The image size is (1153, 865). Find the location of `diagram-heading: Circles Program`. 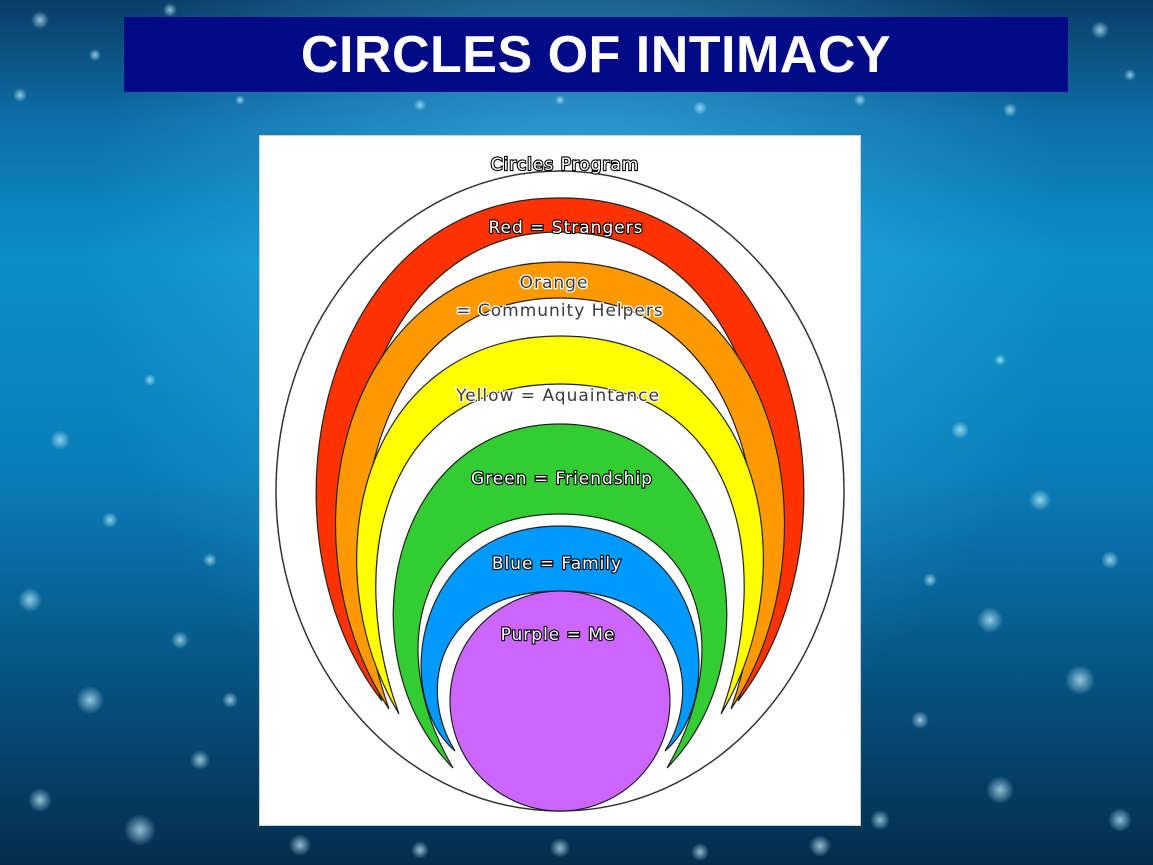

diagram-heading: Circles Program is located at coordinates (565, 165).